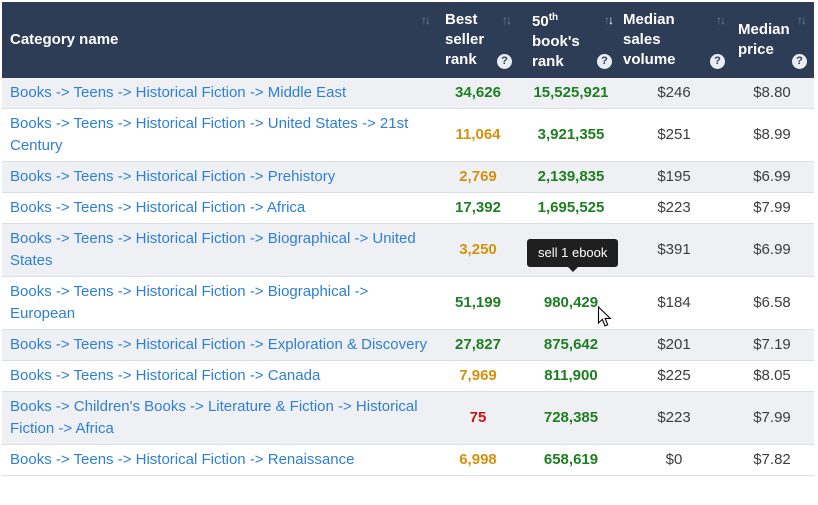  Describe the element at coordinates (571, 93) in the screenshot. I see `book50-rank-cell: 15,525,921` at that location.